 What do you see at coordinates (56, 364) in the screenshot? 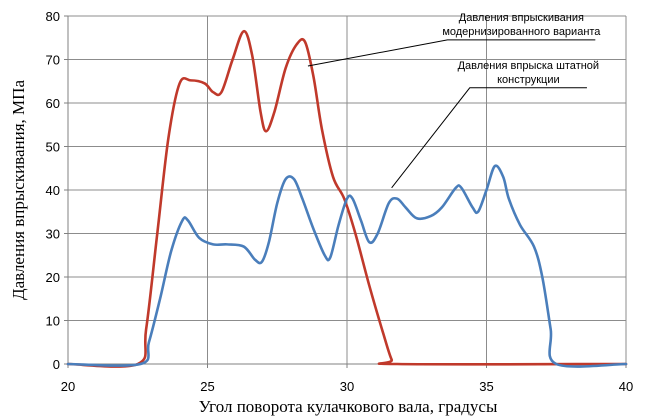
I see `y-tick-label-0: 0` at bounding box center [56, 364].